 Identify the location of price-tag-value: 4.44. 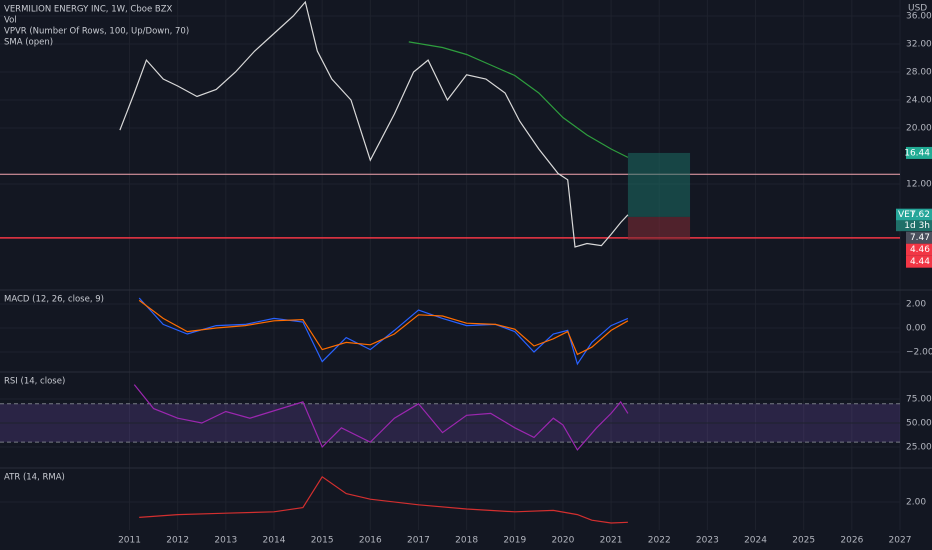
(920, 262).